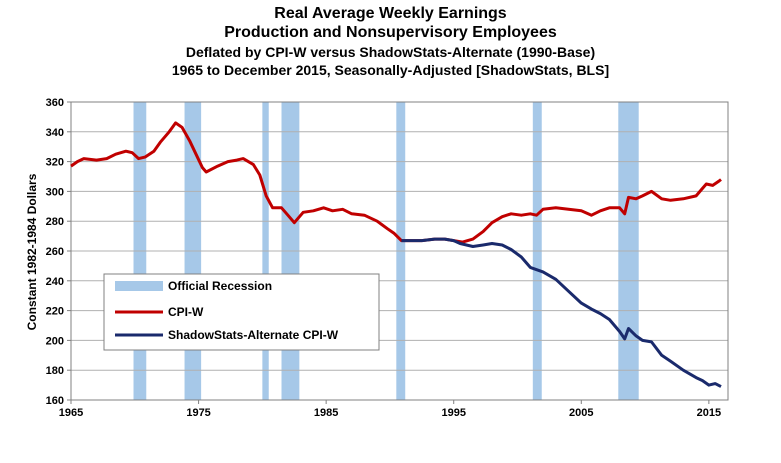 Image resolution: width=781 pixels, height=463 pixels. I want to click on x-tick-label-1975: 1975, so click(198, 413).